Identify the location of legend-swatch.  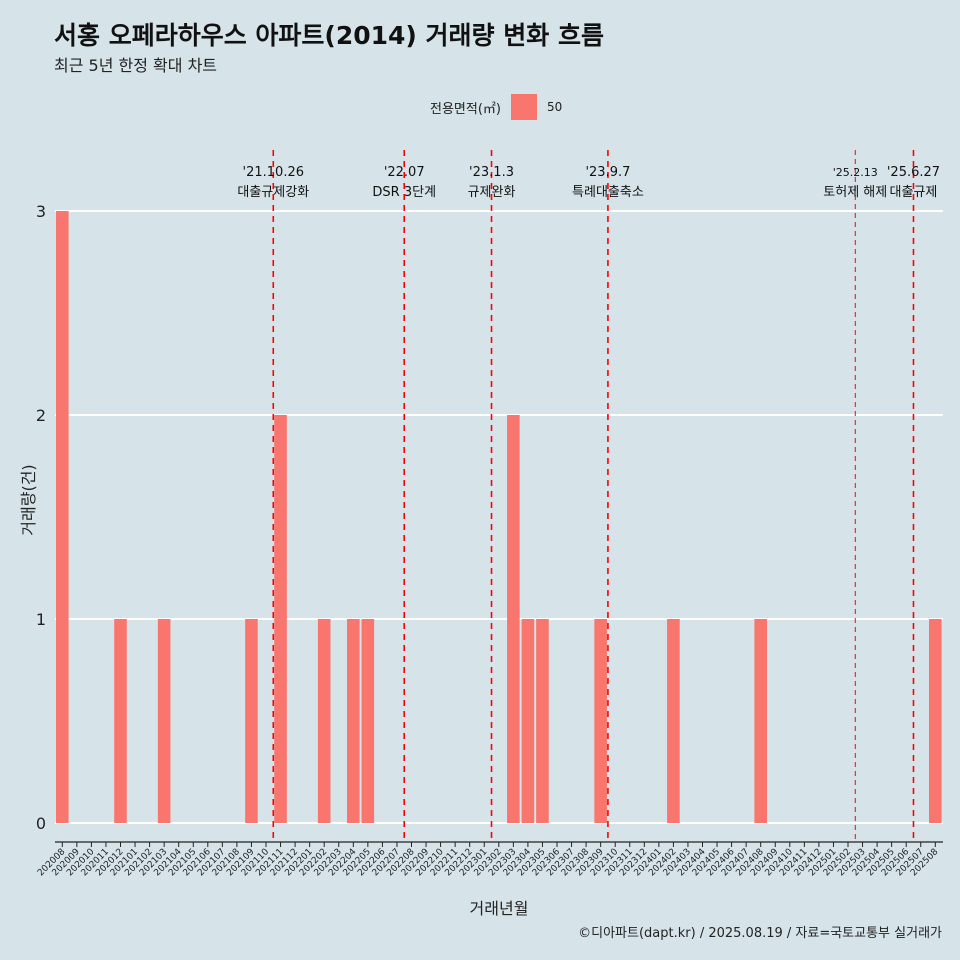
(523, 107).